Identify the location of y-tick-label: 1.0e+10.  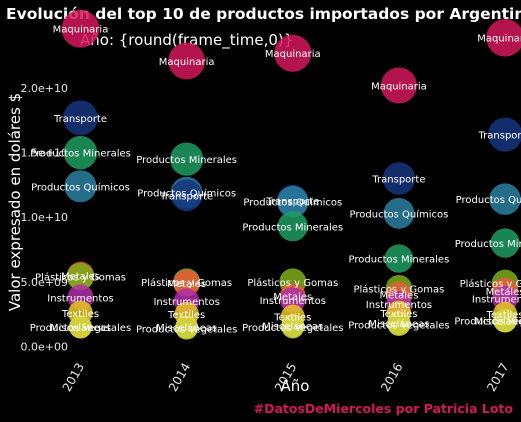
(44, 217).